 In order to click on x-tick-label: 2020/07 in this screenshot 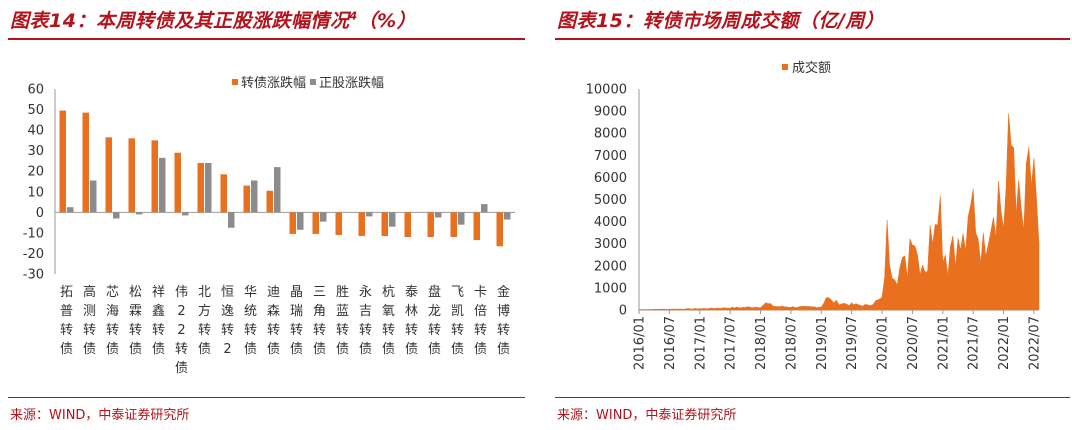, I will do `click(913, 343)`.